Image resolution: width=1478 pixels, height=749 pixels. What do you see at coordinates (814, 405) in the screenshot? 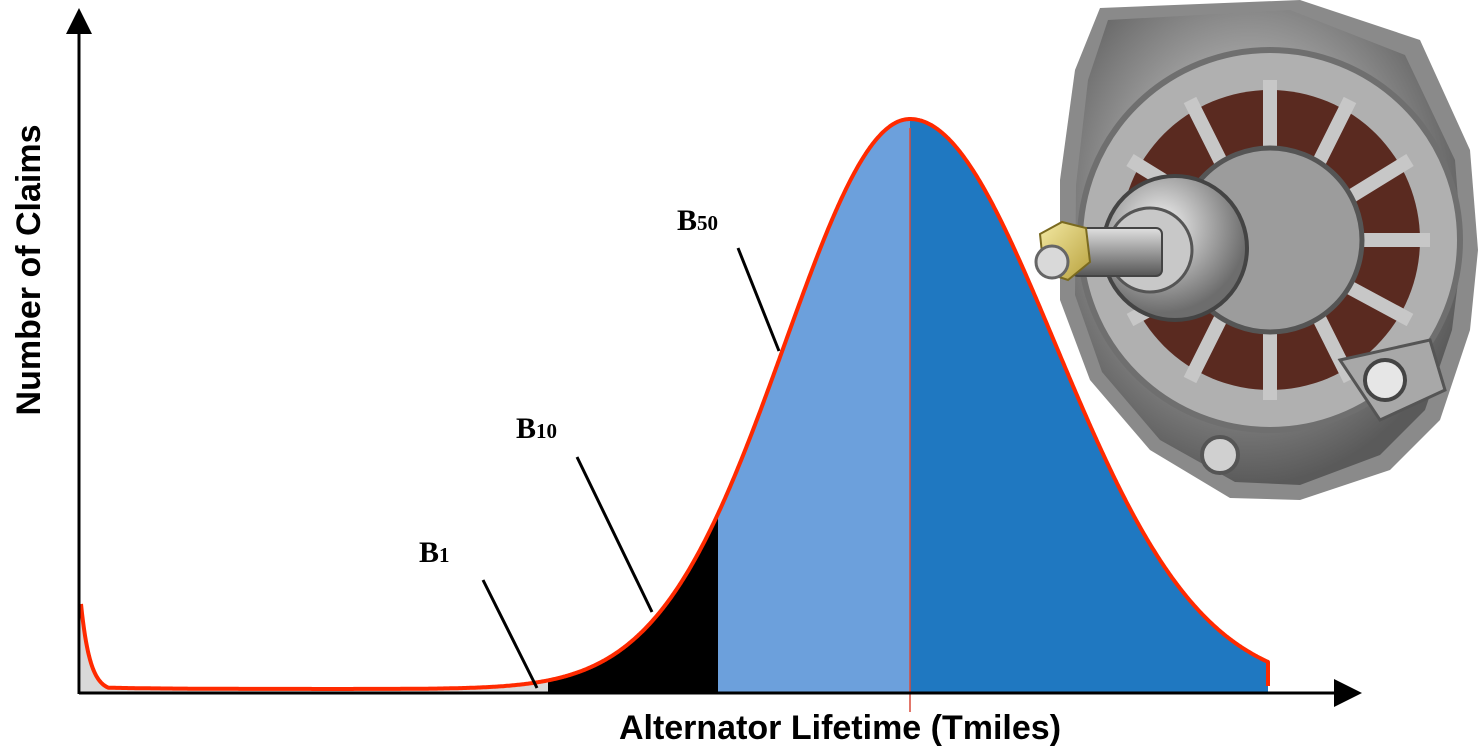
I see `region-b10-to-b50` at bounding box center [814, 405].